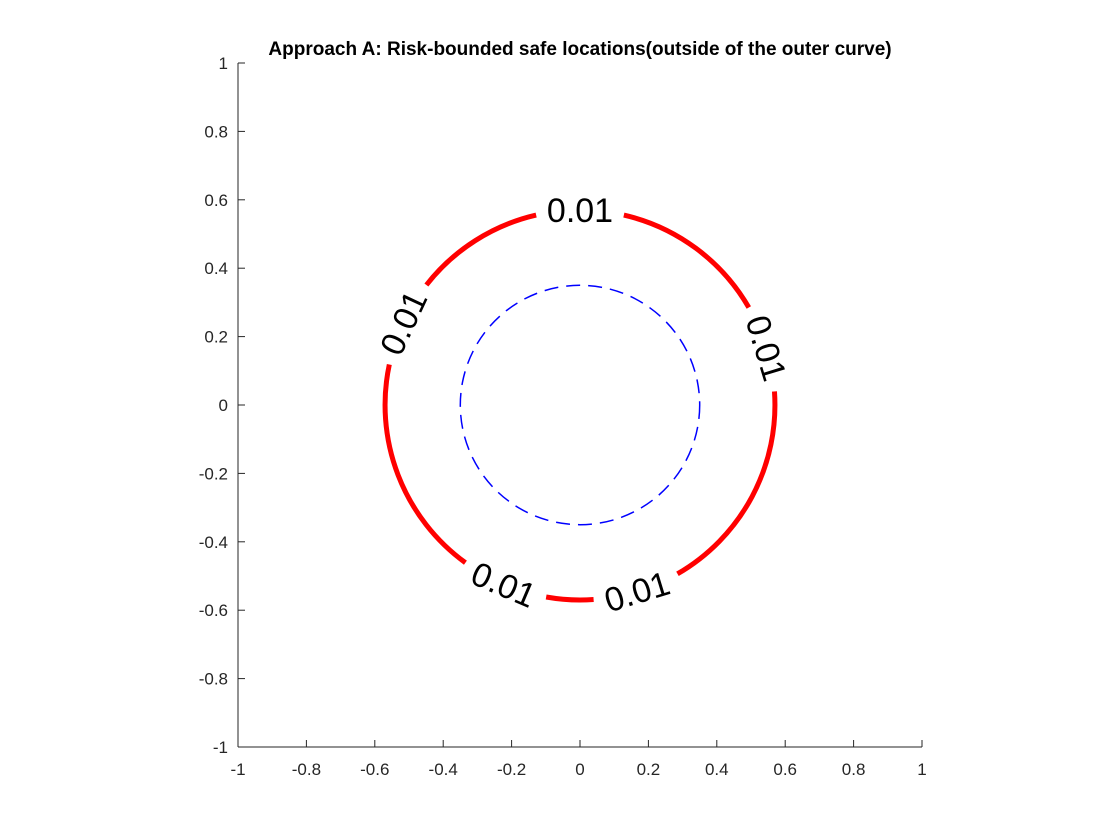 The height and width of the screenshot is (840, 1120). What do you see at coordinates (854, 769) in the screenshot?
I see `x-tick-label: 0.8` at bounding box center [854, 769].